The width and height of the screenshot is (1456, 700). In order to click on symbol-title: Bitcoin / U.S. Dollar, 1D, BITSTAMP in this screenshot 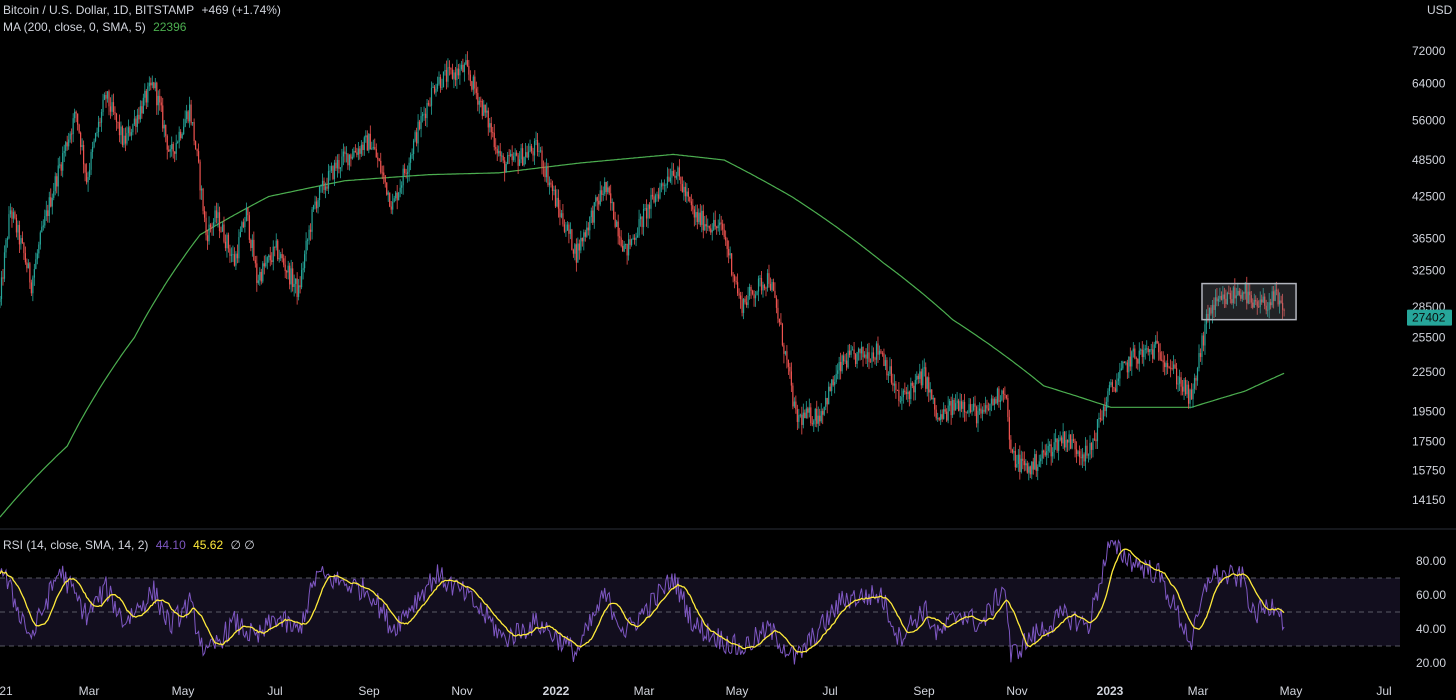, I will do `click(99, 10)`.